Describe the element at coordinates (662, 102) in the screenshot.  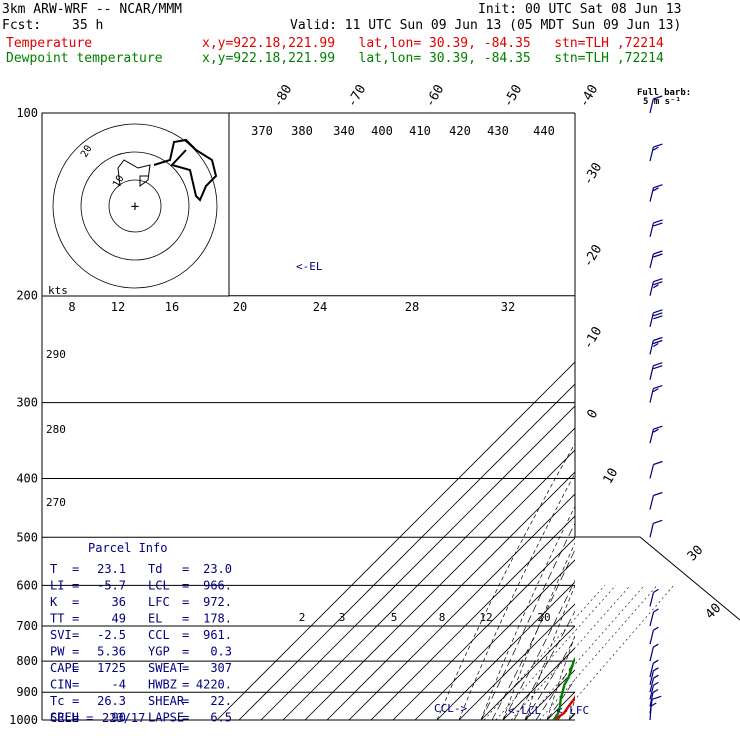
I see `barb-legend-line2: 5 m s⁻¹` at that location.